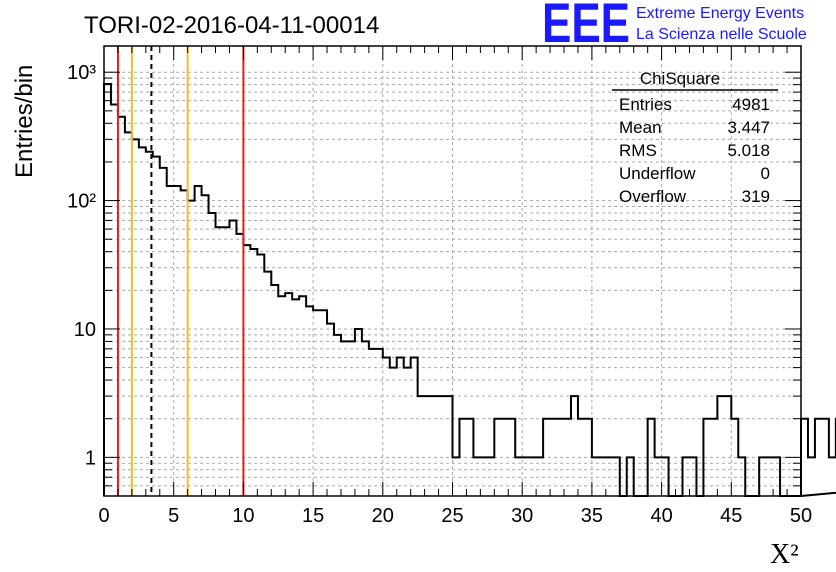 The width and height of the screenshot is (836, 572). I want to click on stats-value: 5.018, so click(748, 150).